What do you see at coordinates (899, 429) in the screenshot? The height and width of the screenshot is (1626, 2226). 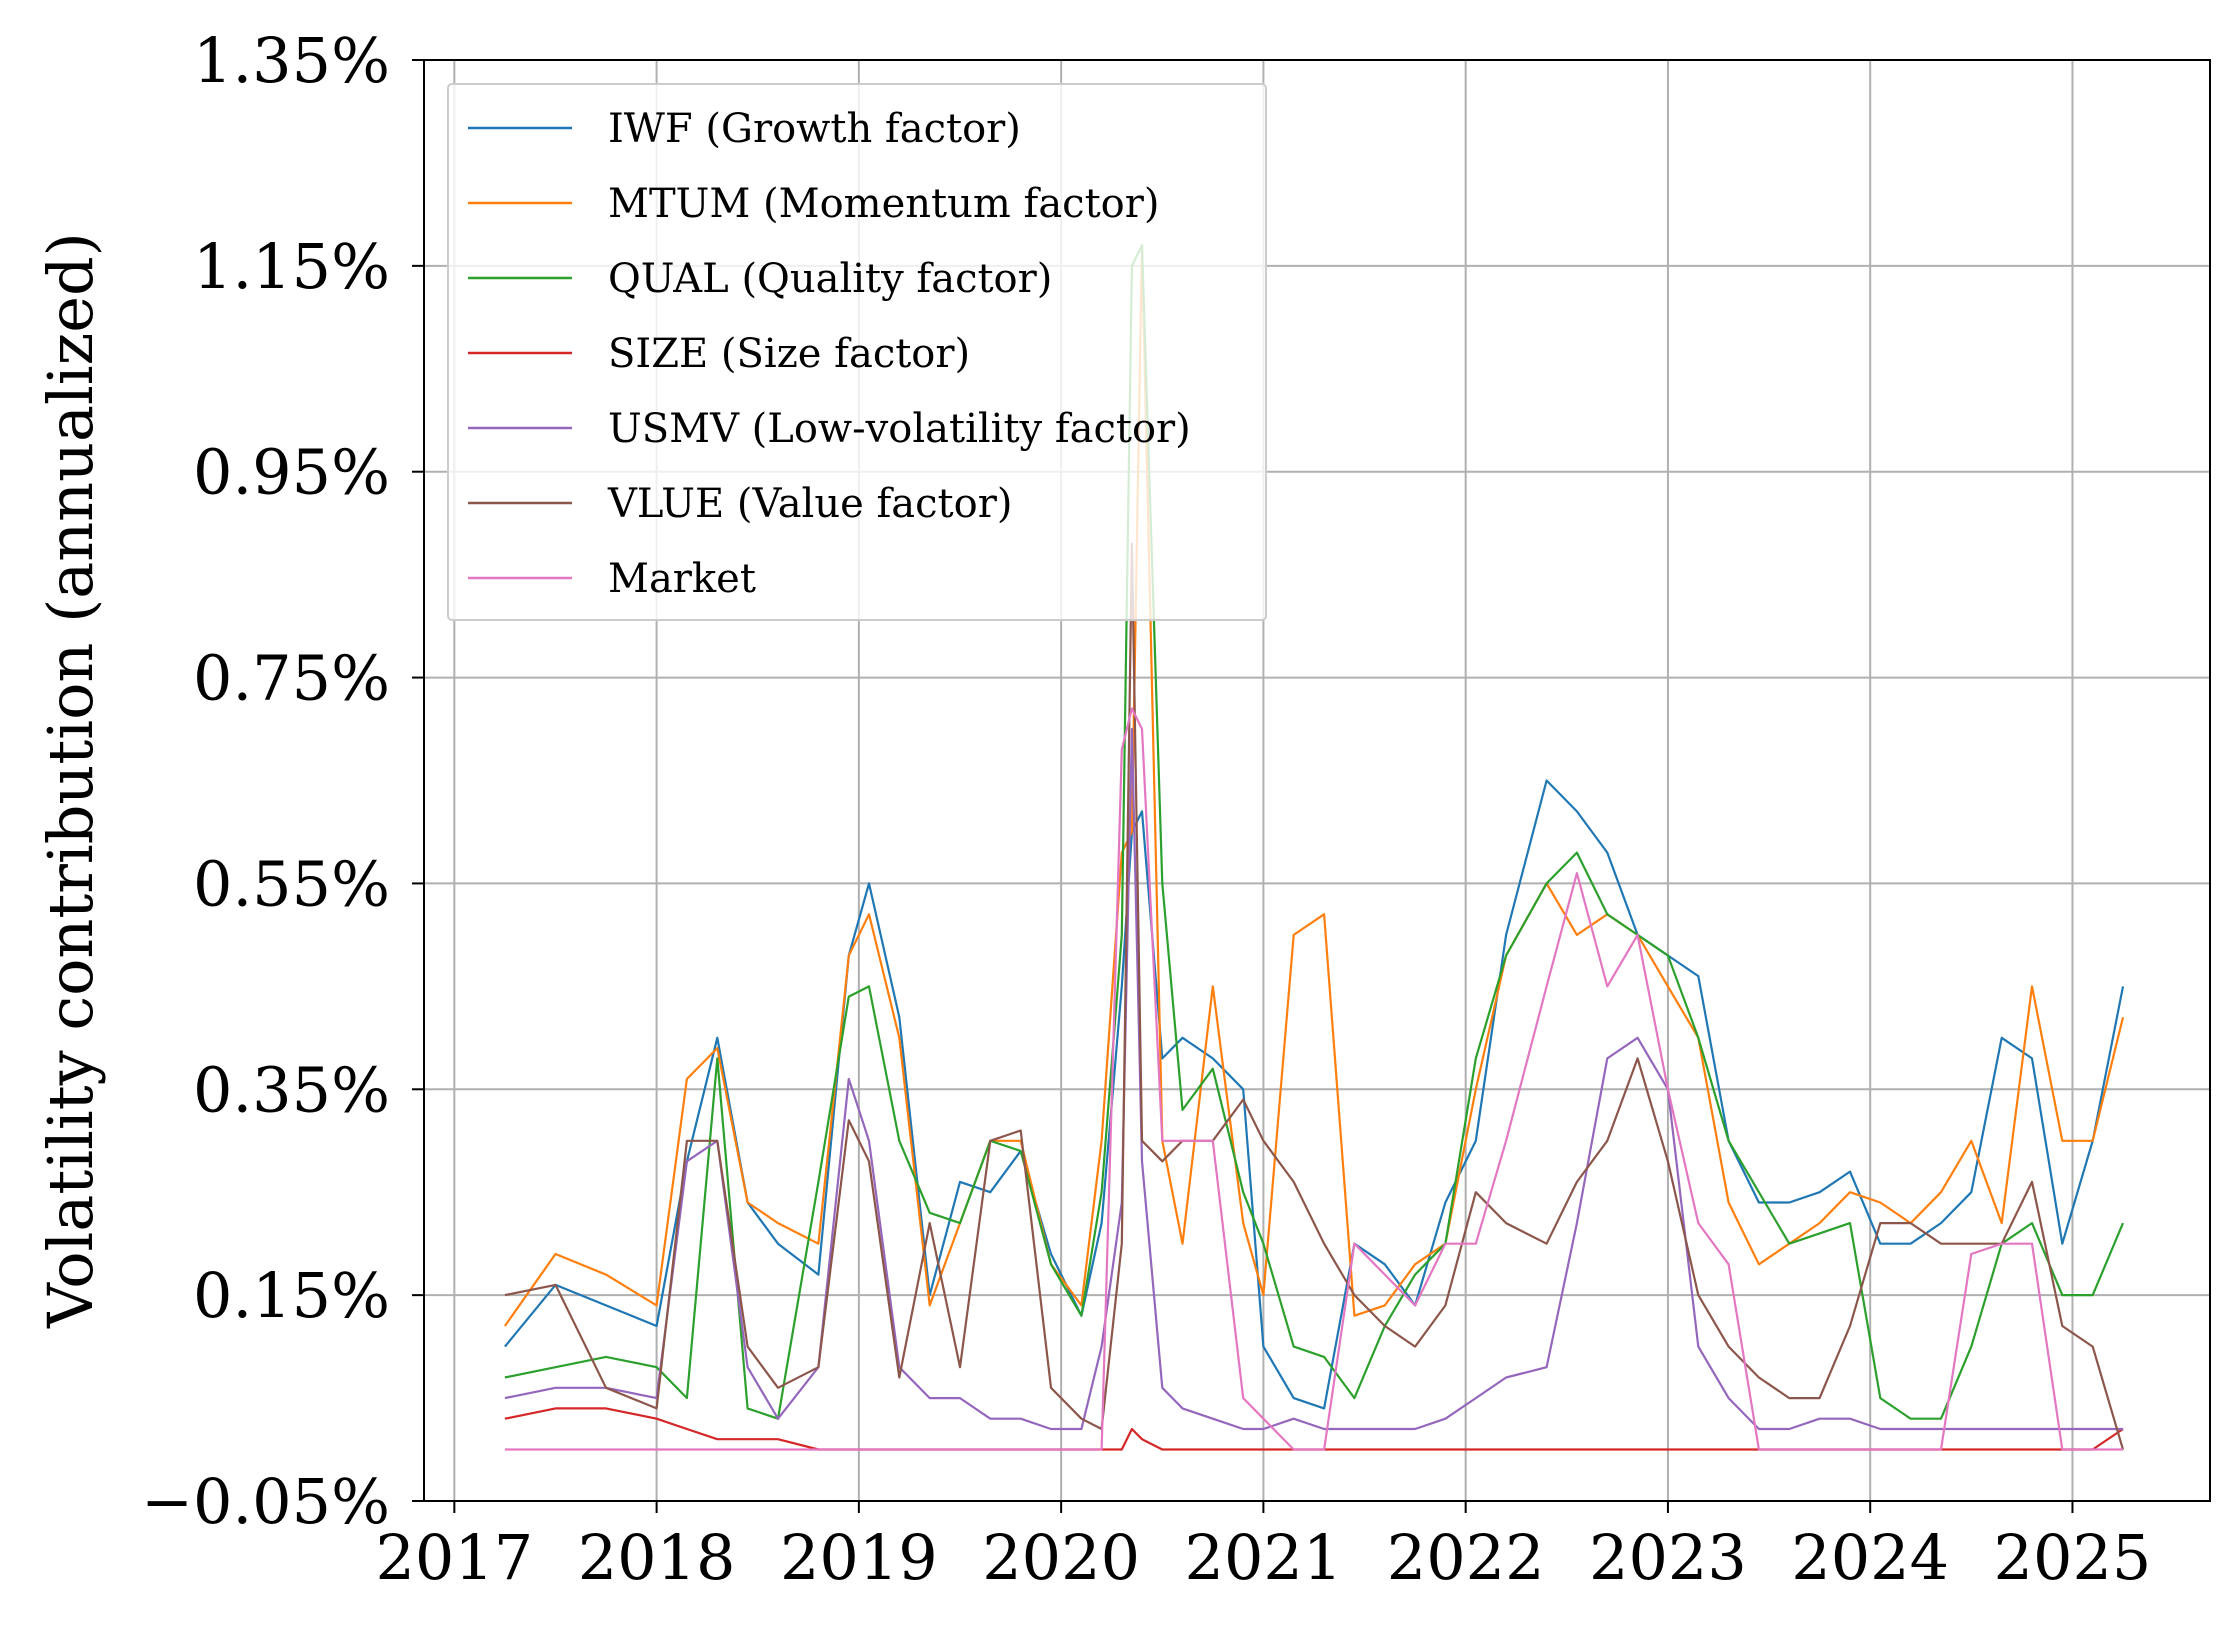 I see `legend-label: USMV (Low-volatility factor)` at bounding box center [899, 429].